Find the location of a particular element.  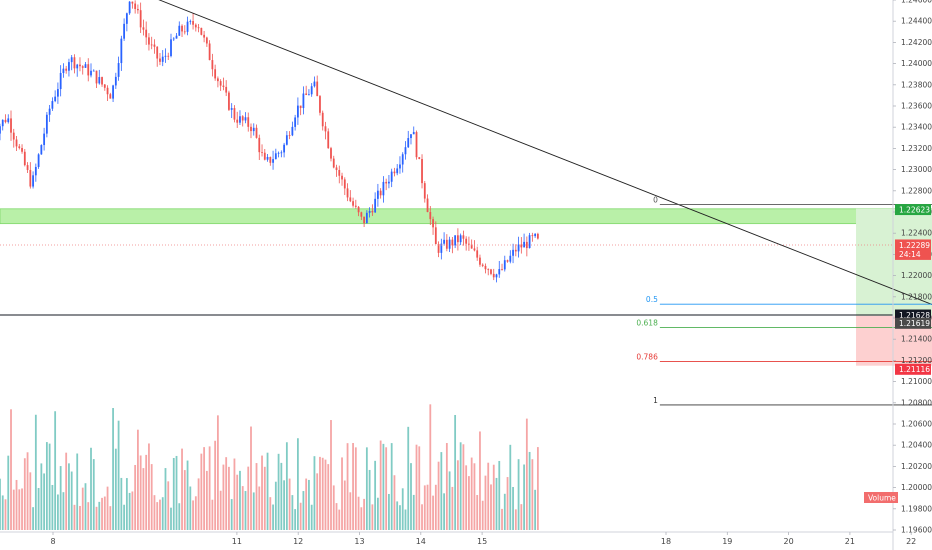

price-tick-label: 1.23800 is located at coordinates (916, 84).